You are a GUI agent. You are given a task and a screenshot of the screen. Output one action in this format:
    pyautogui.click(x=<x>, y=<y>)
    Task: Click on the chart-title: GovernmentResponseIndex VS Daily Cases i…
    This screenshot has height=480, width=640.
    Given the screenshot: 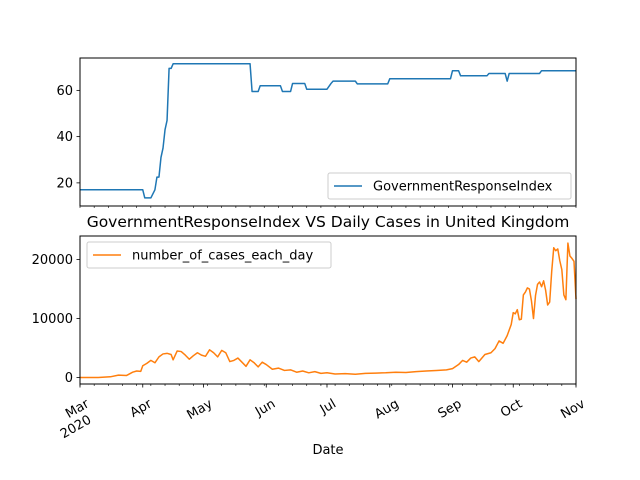 What is the action you would take?
    pyautogui.click(x=328, y=222)
    